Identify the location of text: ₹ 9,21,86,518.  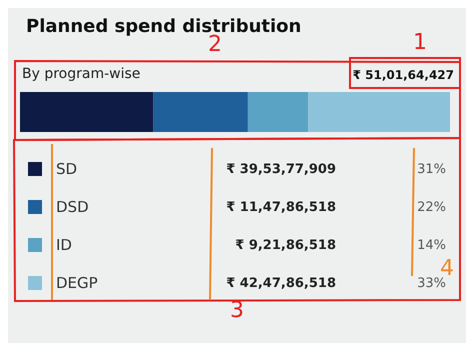
(285, 245).